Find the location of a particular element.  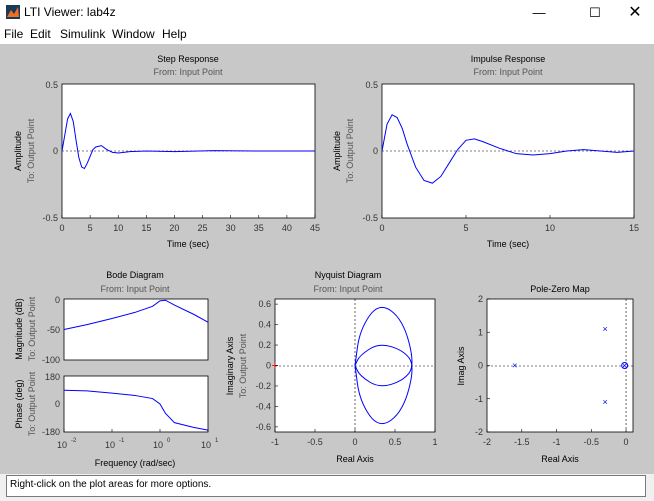

bode-phase-series is located at coordinates (136, 410).